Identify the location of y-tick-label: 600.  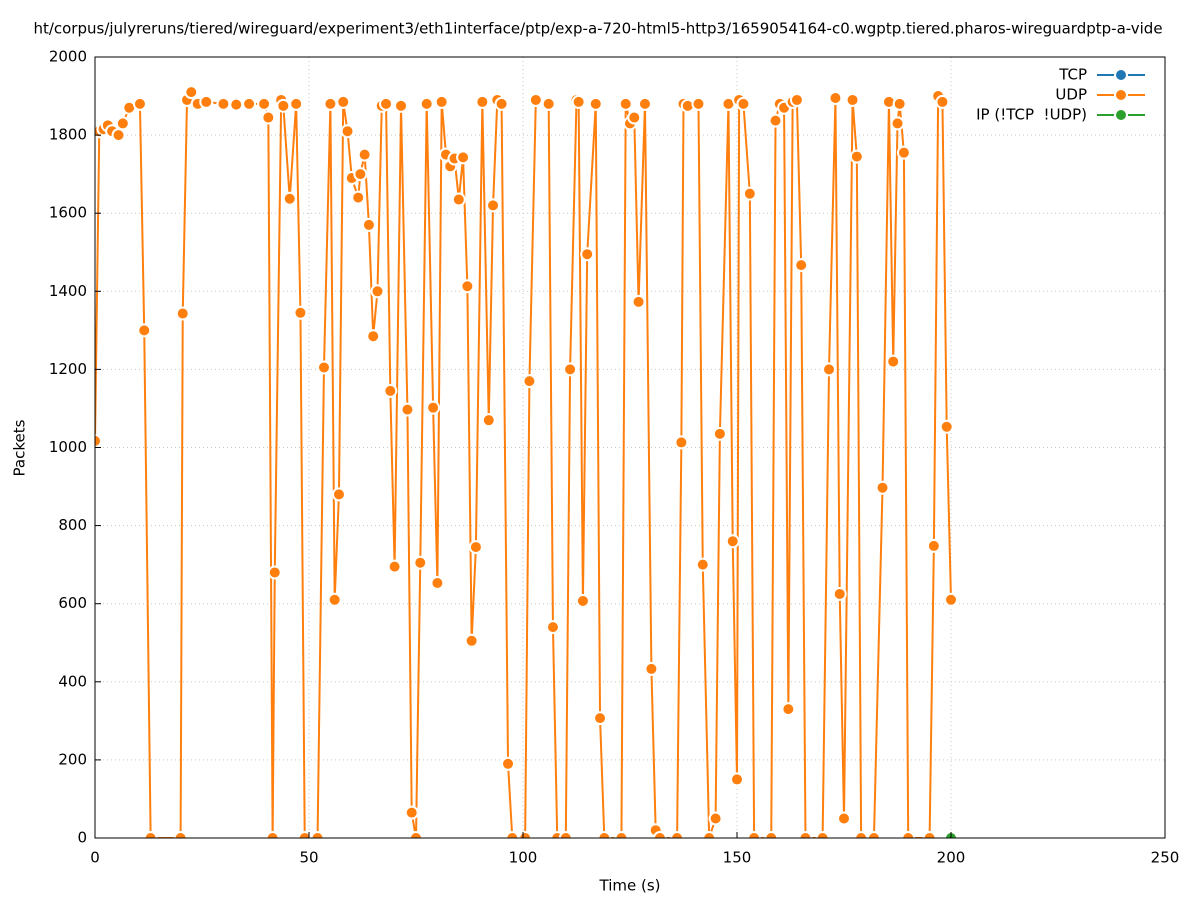
(72, 603).